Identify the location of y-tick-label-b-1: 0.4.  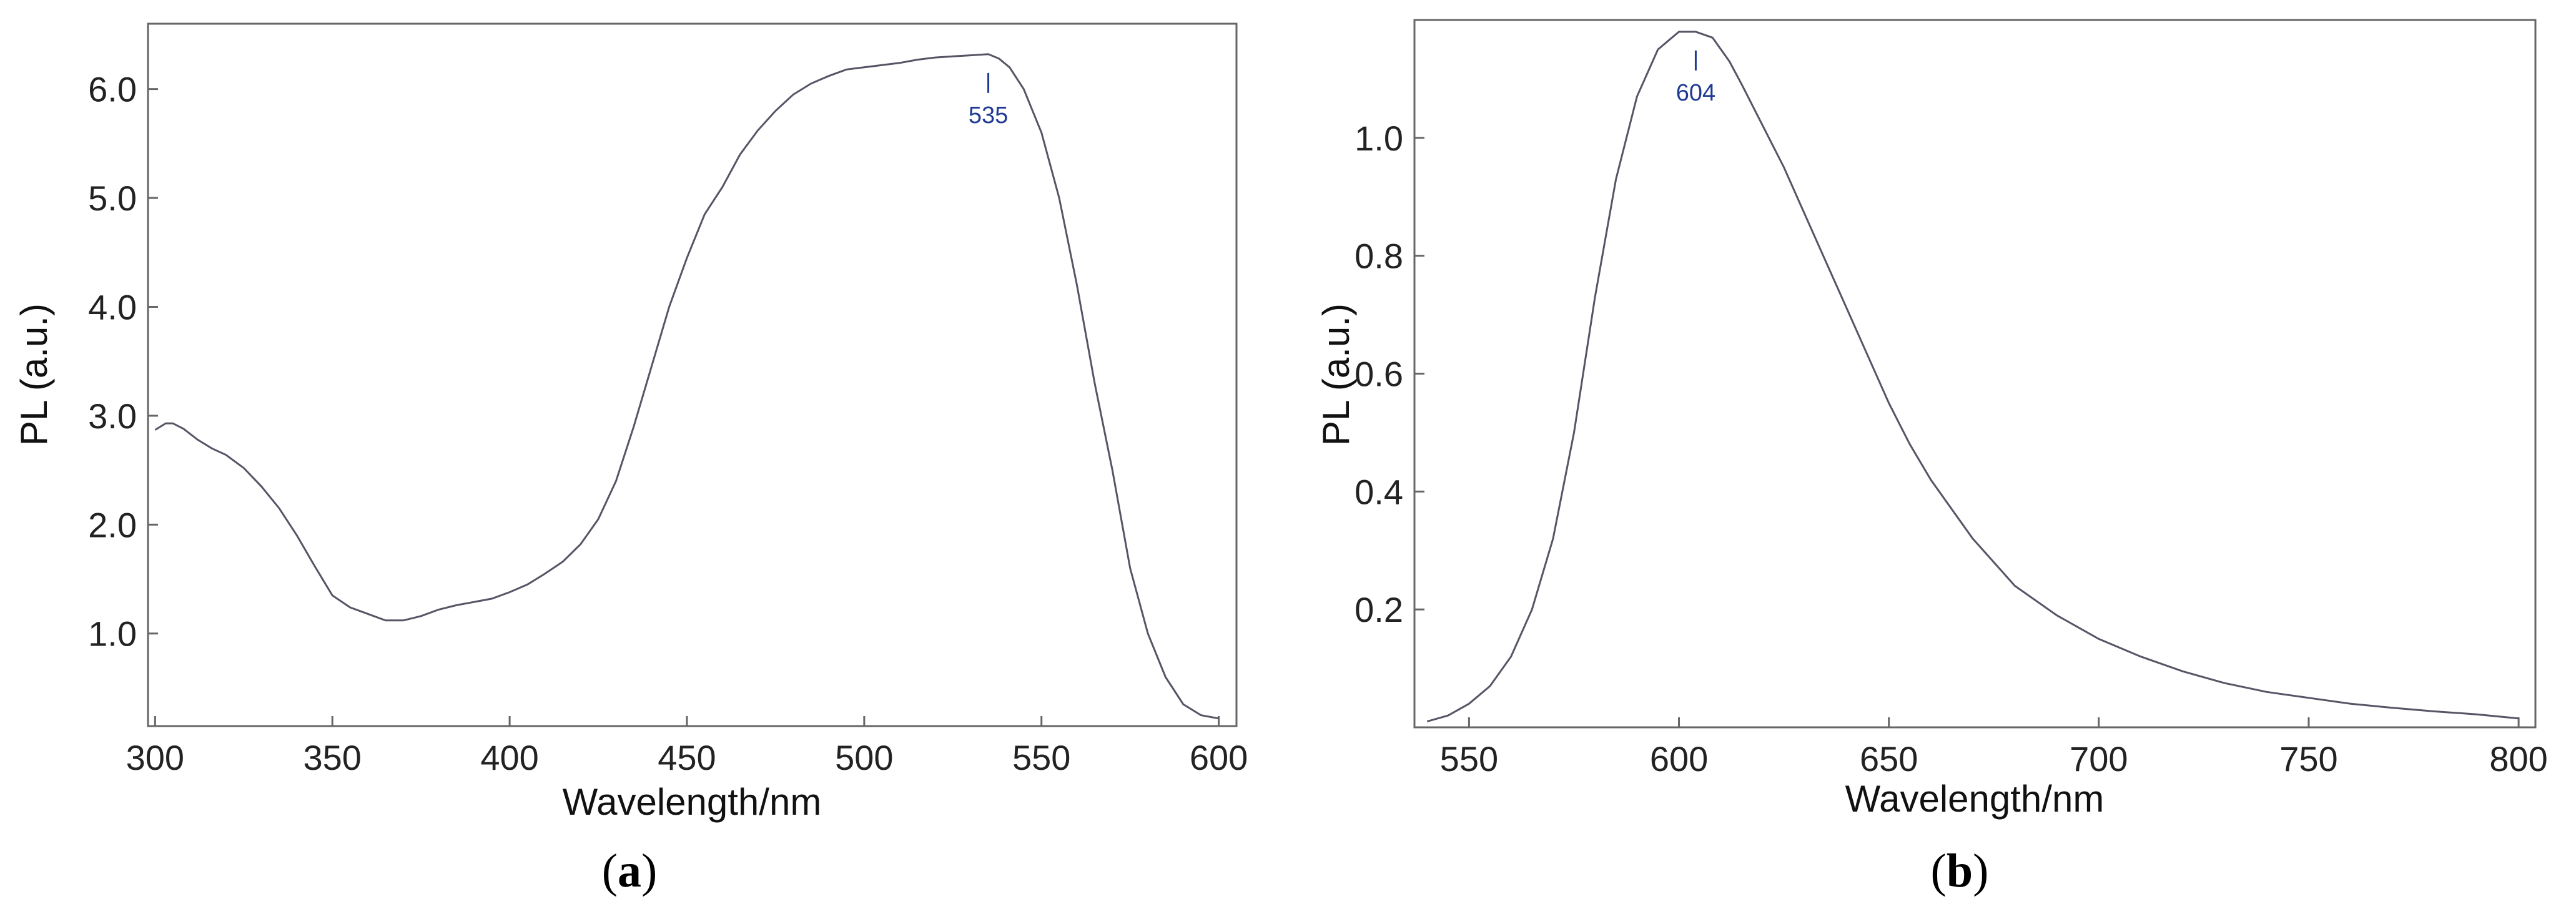
(1379, 491).